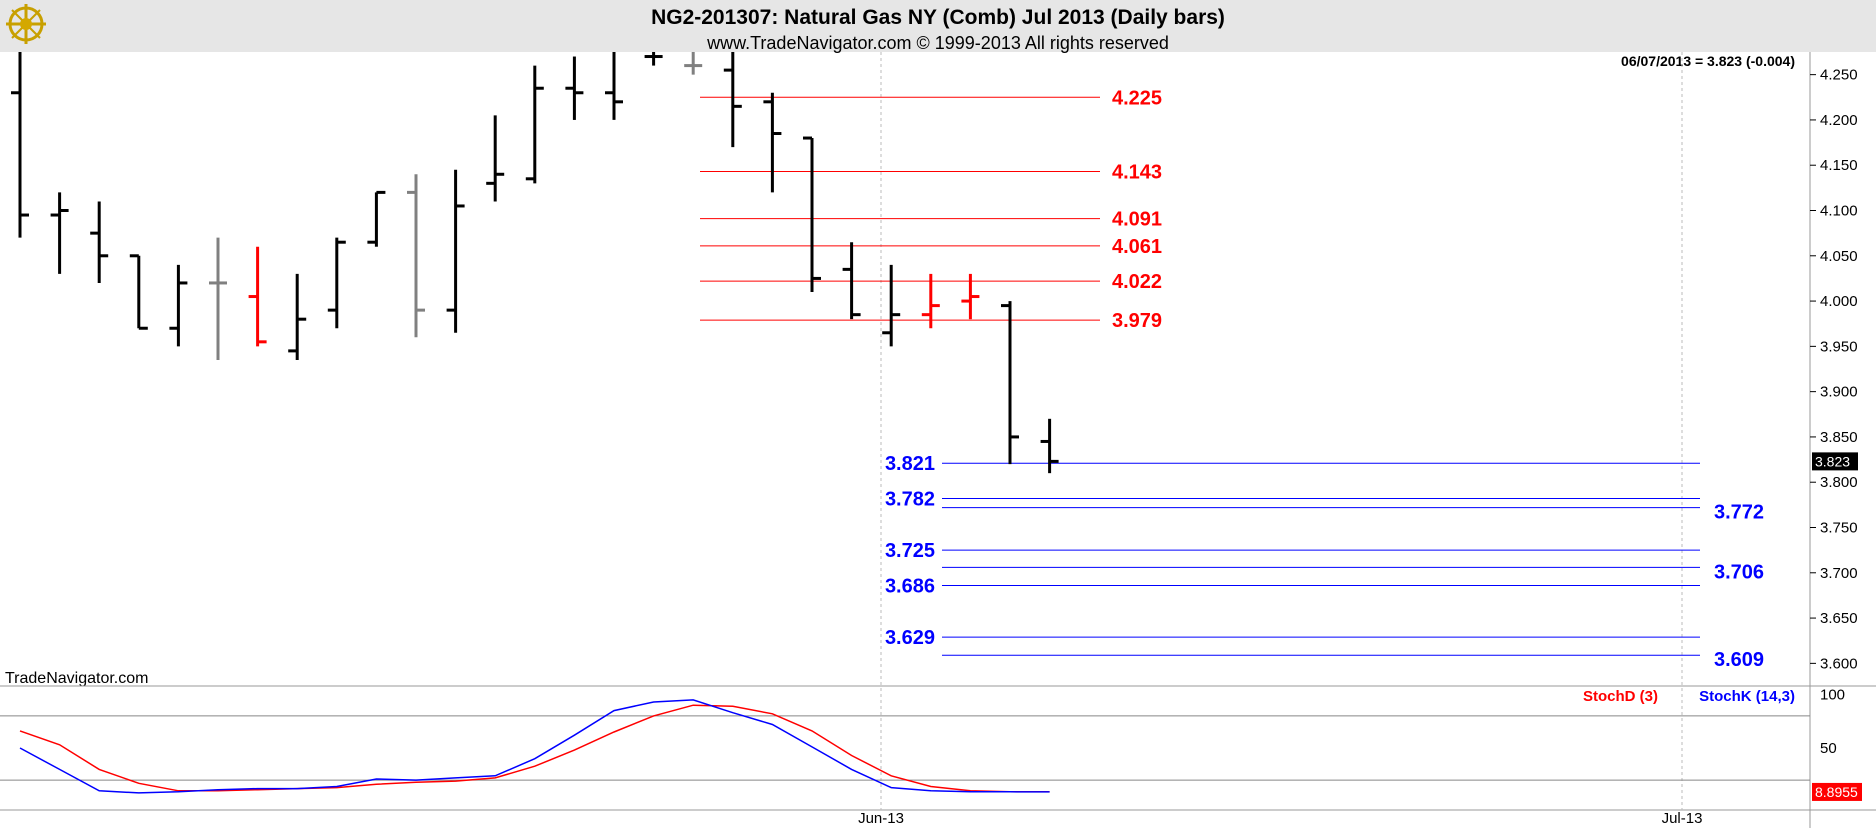 The image size is (1876, 828). Describe the element at coordinates (1839, 256) in the screenshot. I see `price-tick-label: 4.050` at that location.